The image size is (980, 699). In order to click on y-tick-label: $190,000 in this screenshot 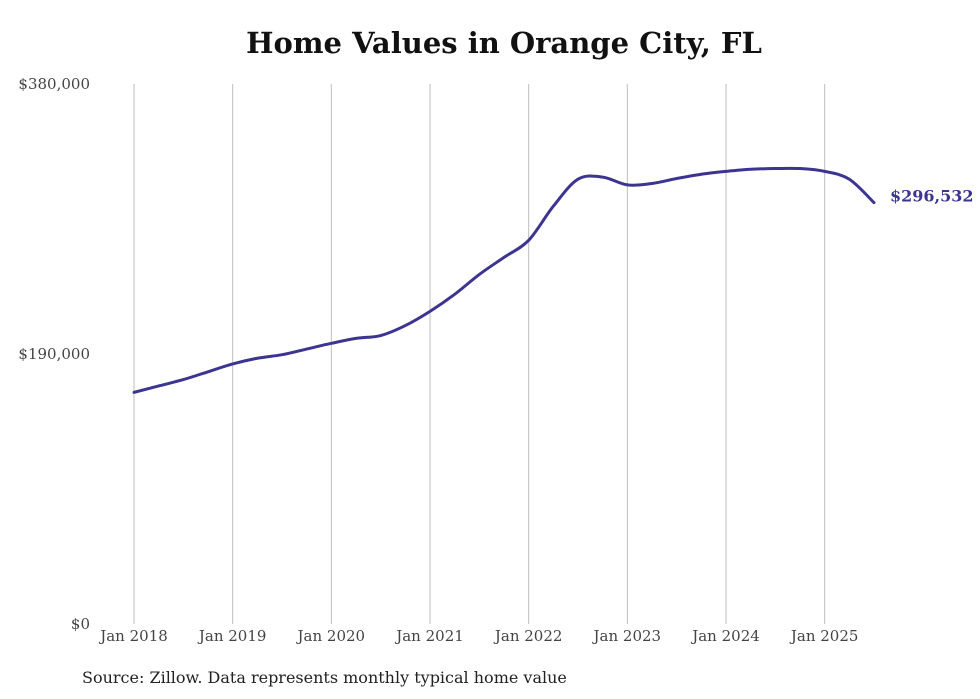, I will do `click(54, 354)`.